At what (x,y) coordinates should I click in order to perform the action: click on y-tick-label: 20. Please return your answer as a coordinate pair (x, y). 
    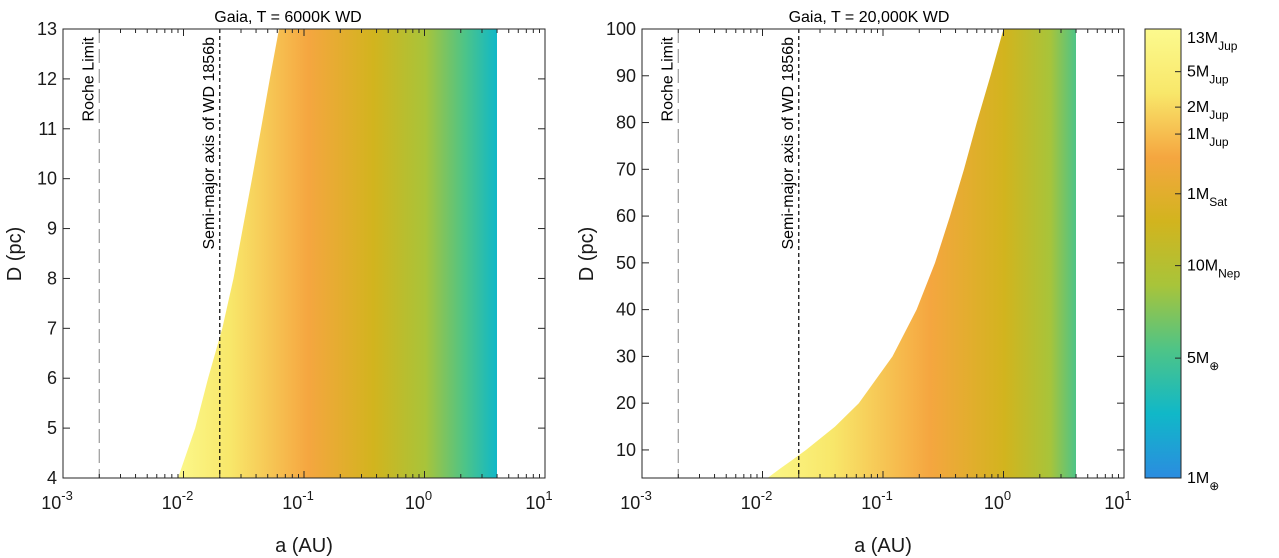
    Looking at the image, I should click on (626, 403).